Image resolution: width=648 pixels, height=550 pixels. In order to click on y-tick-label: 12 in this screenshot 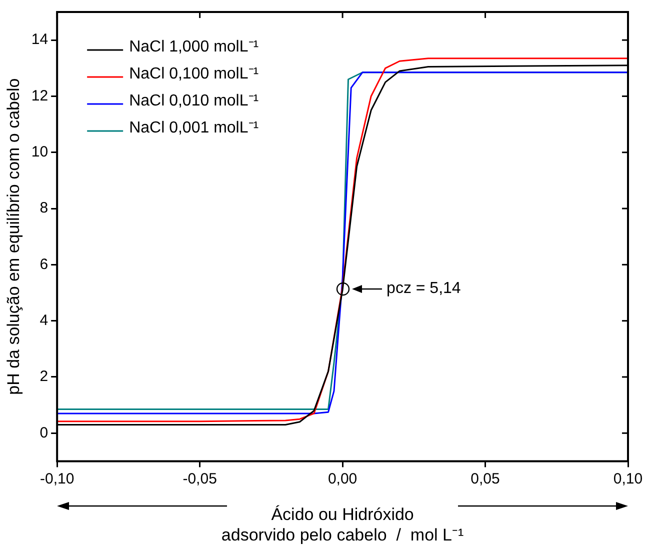, I will do `click(39, 95)`.